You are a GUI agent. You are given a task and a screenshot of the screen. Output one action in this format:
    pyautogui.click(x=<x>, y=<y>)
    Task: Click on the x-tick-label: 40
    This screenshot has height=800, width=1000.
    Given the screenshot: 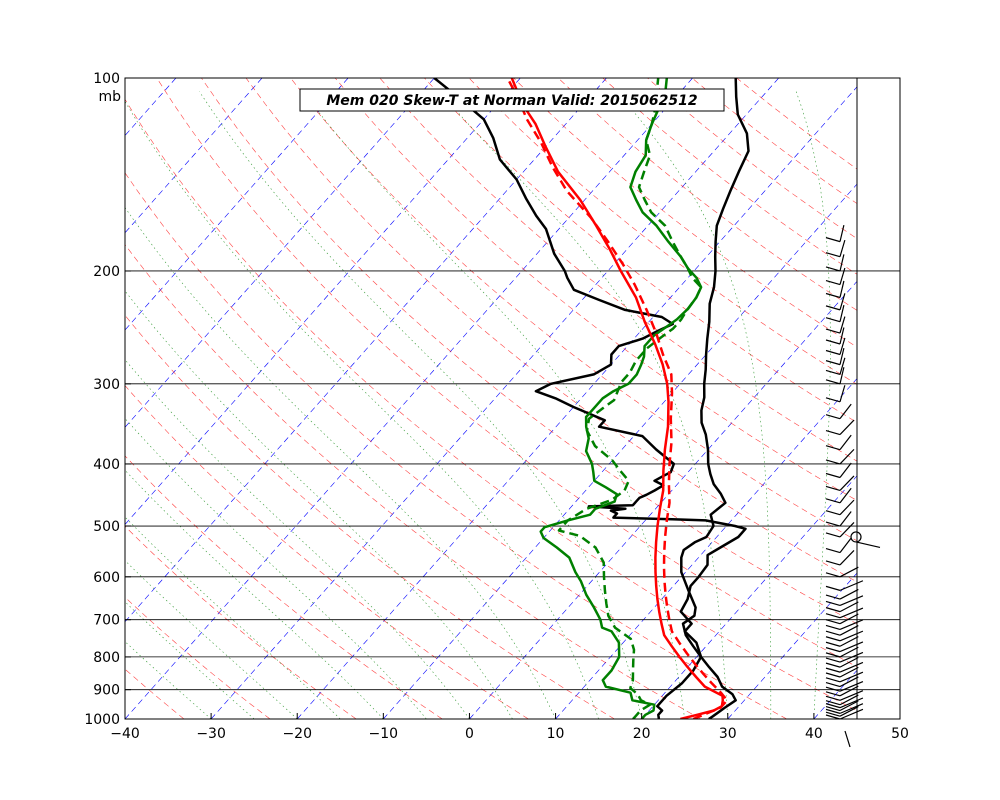 What is the action you would take?
    pyautogui.click(x=814, y=734)
    